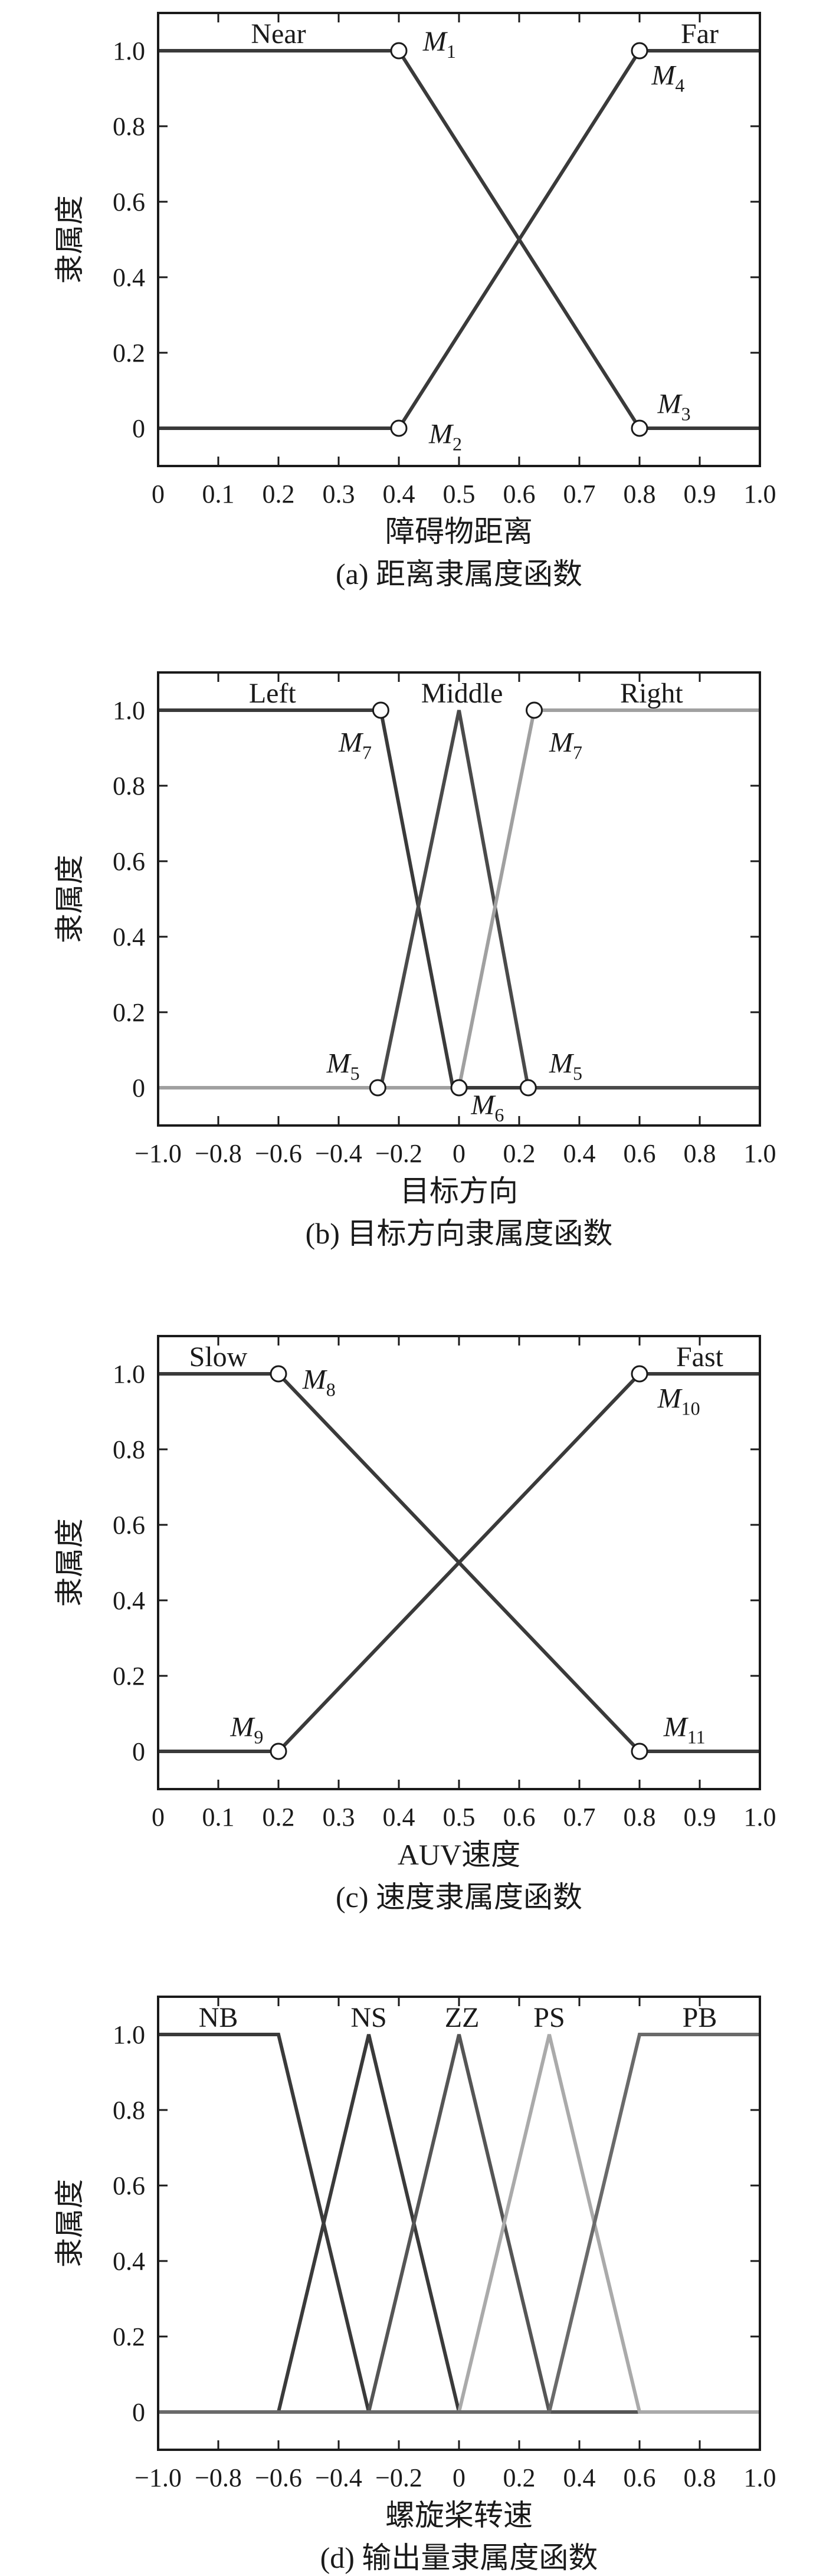  I want to click on series-label: PB, so click(700, 2017).